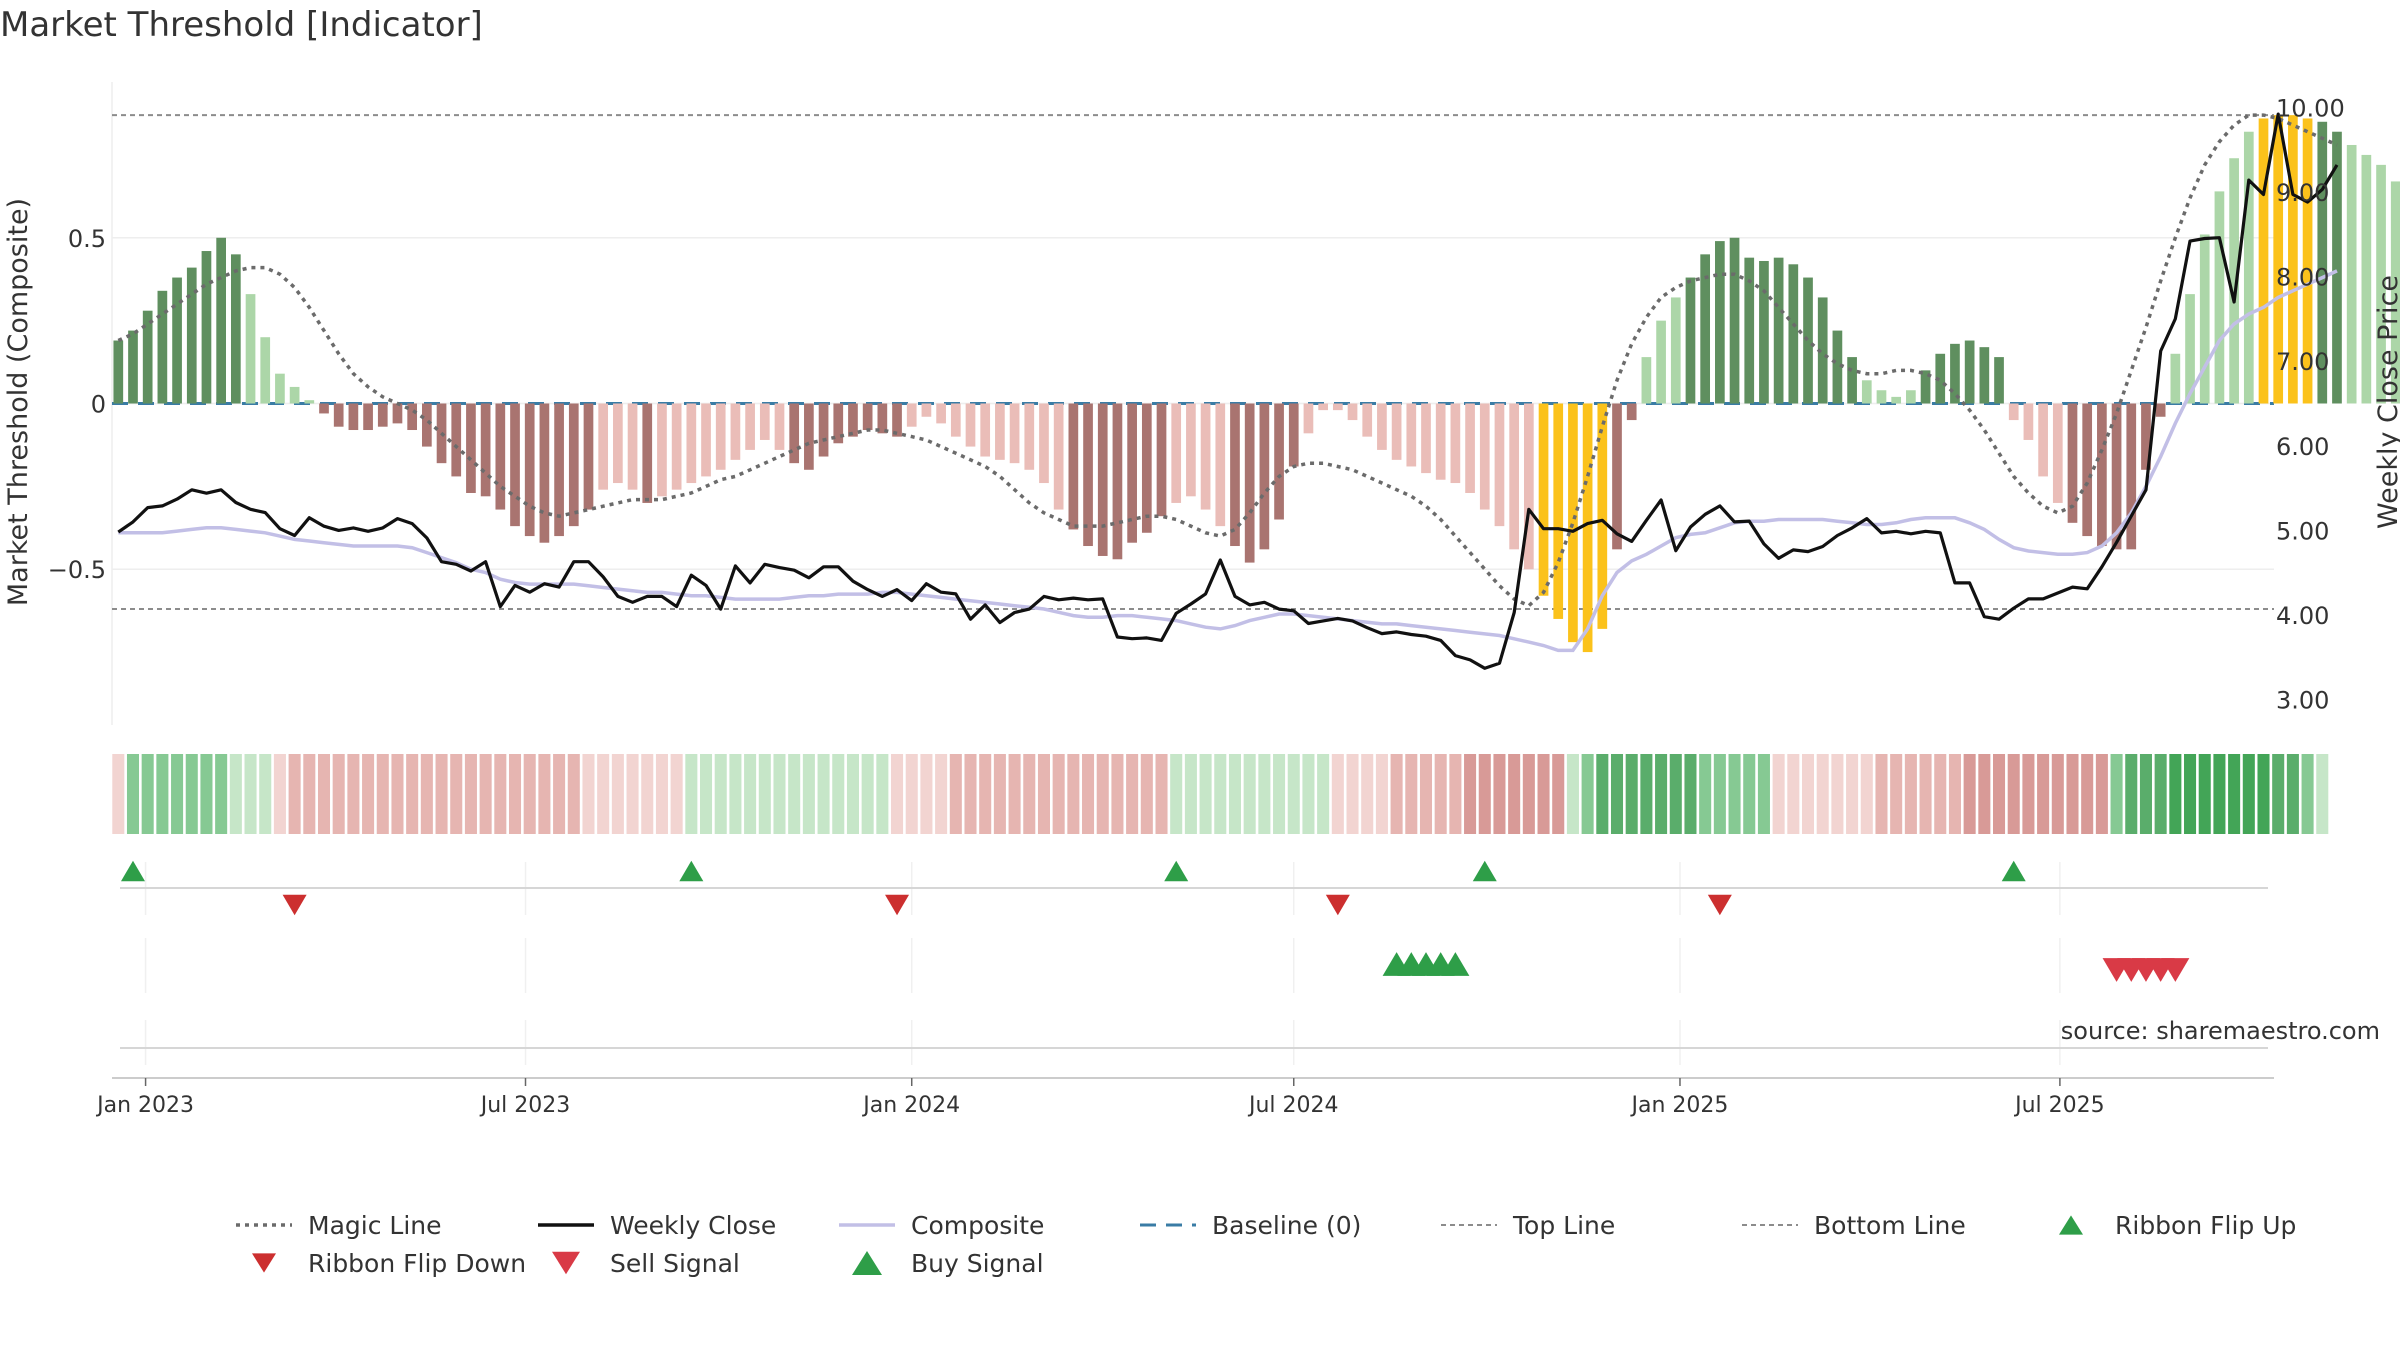 Image resolution: width=2400 pixels, height=1350 pixels. What do you see at coordinates (1890, 1225) in the screenshot?
I see `legend-label: Bottom Line` at bounding box center [1890, 1225].